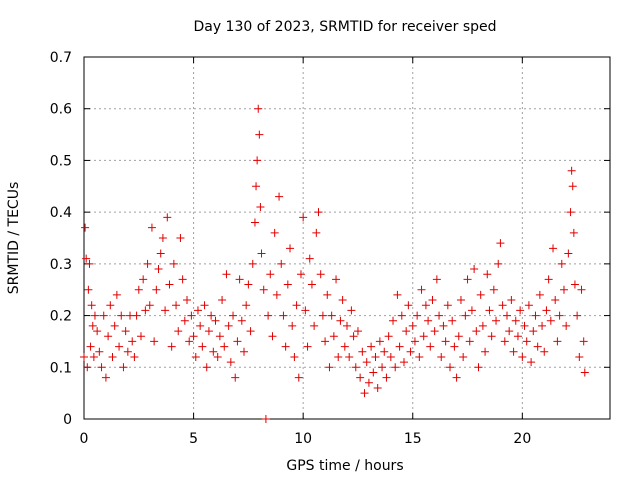 This screenshot has height=480, width=640. Describe the element at coordinates (67, 420) in the screenshot. I see `y-tick-label: 0` at that location.